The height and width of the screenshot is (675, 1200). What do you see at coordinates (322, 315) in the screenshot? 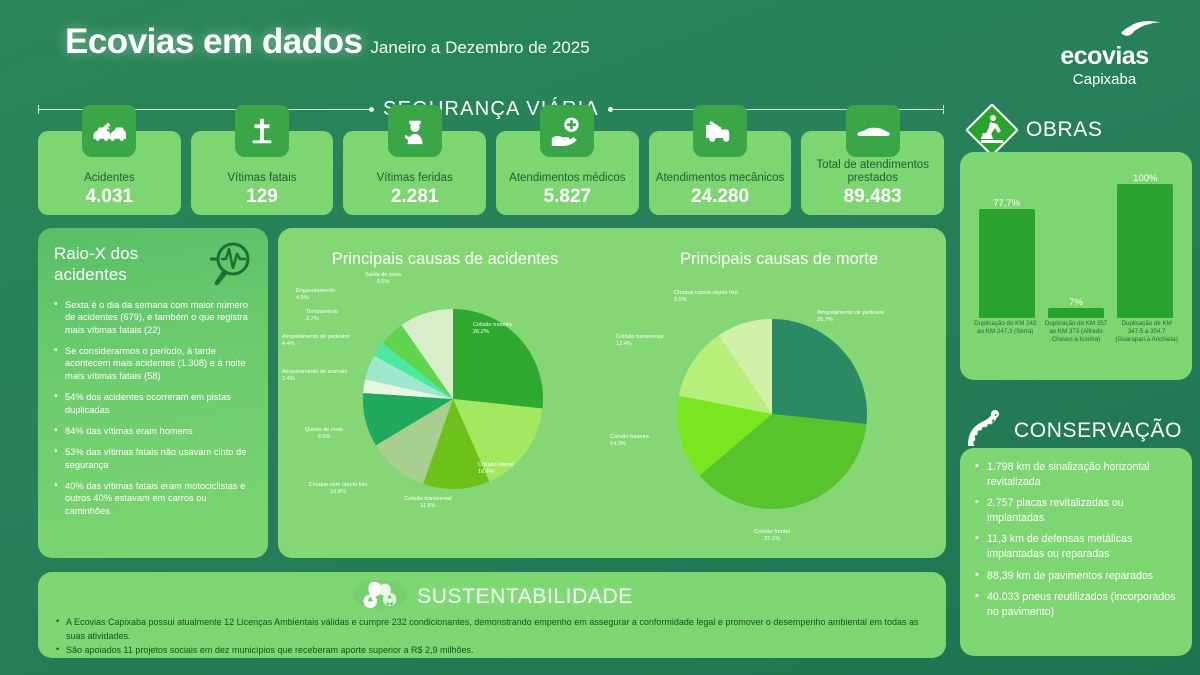
I see `pie-slice-label: Tombamento 2.7%` at bounding box center [322, 315].